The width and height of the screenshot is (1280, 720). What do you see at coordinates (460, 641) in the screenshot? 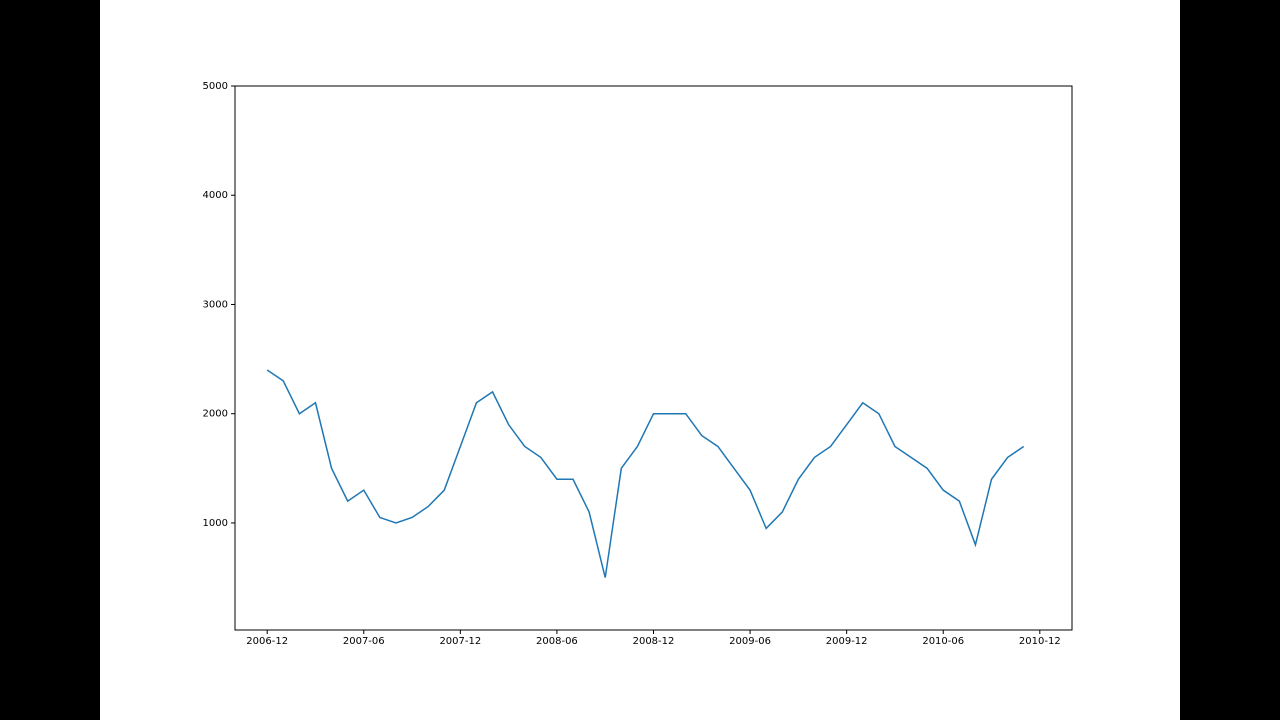
I see `x-tick-label: 2007-12` at bounding box center [460, 641].